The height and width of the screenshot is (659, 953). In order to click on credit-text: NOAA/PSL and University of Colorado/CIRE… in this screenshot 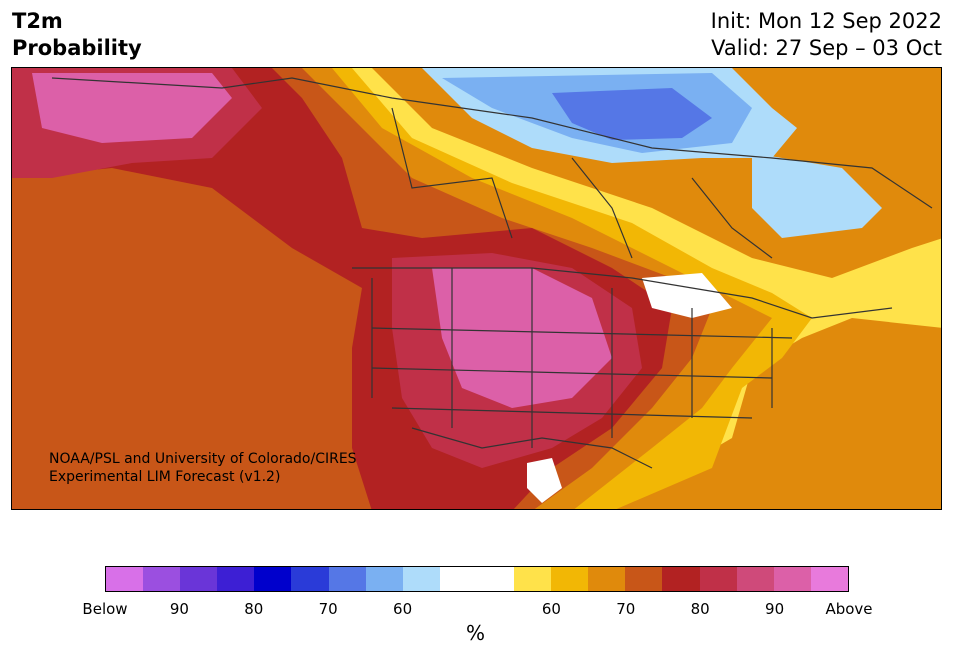, I will do `click(203, 468)`.